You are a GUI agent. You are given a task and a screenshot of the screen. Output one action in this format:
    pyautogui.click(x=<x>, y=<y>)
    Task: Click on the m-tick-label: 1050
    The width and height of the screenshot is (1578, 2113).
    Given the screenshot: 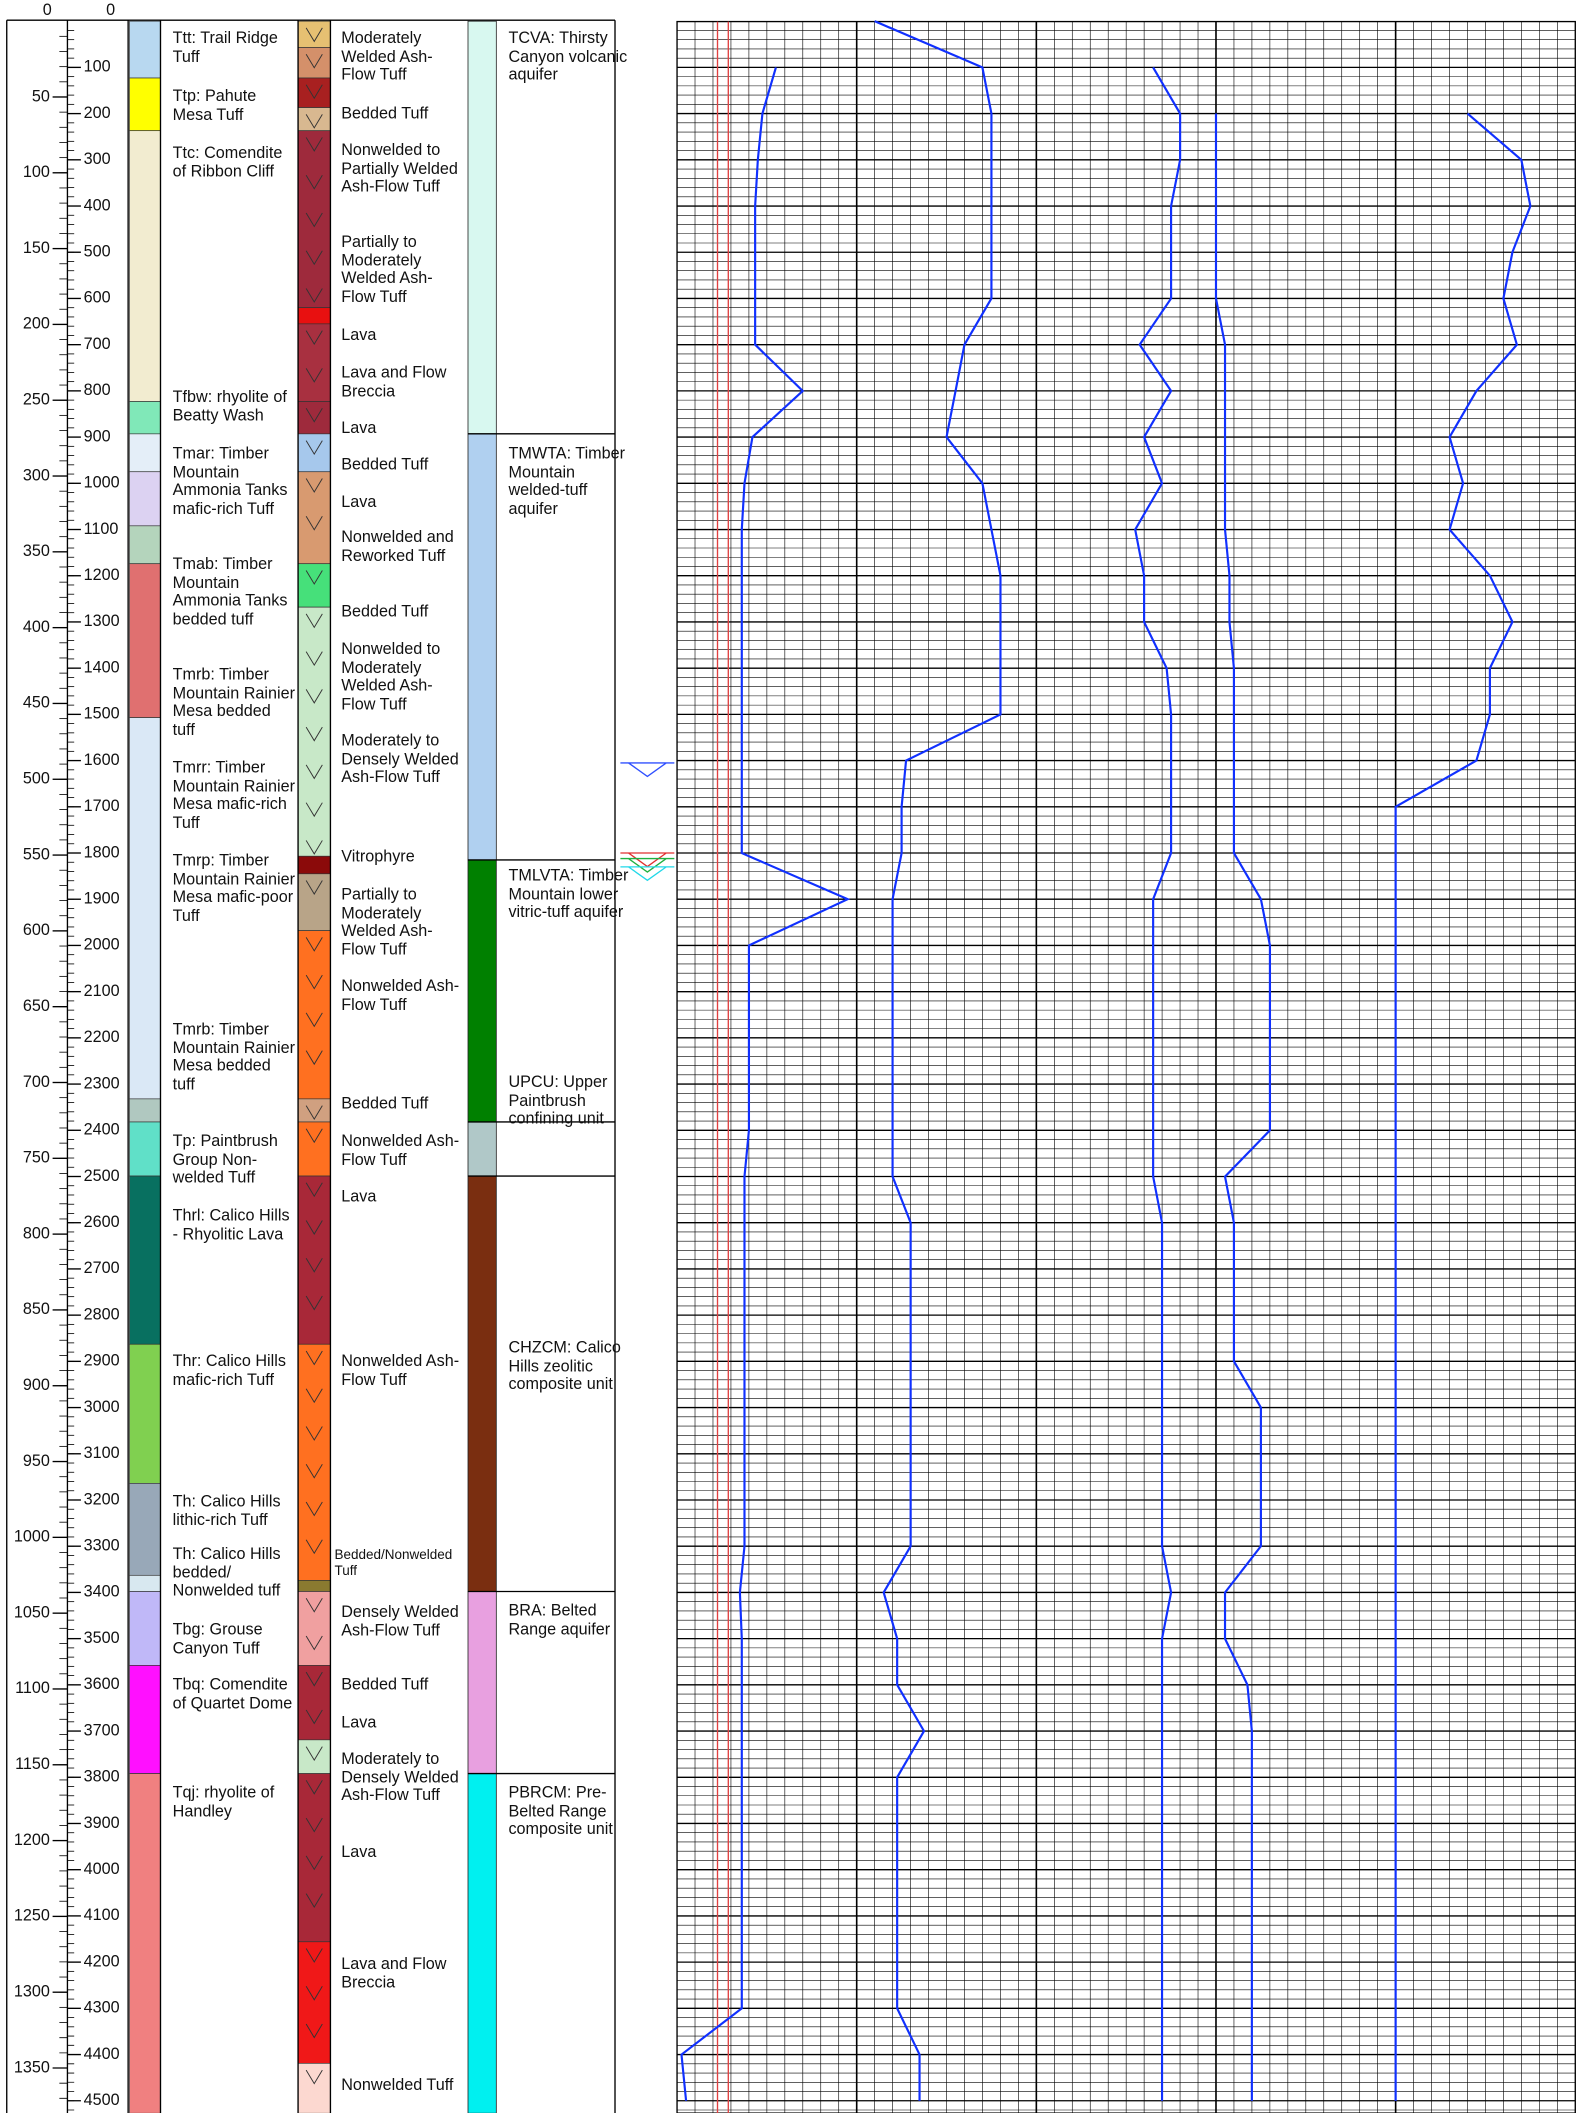 What is the action you would take?
    pyautogui.click(x=32, y=1612)
    